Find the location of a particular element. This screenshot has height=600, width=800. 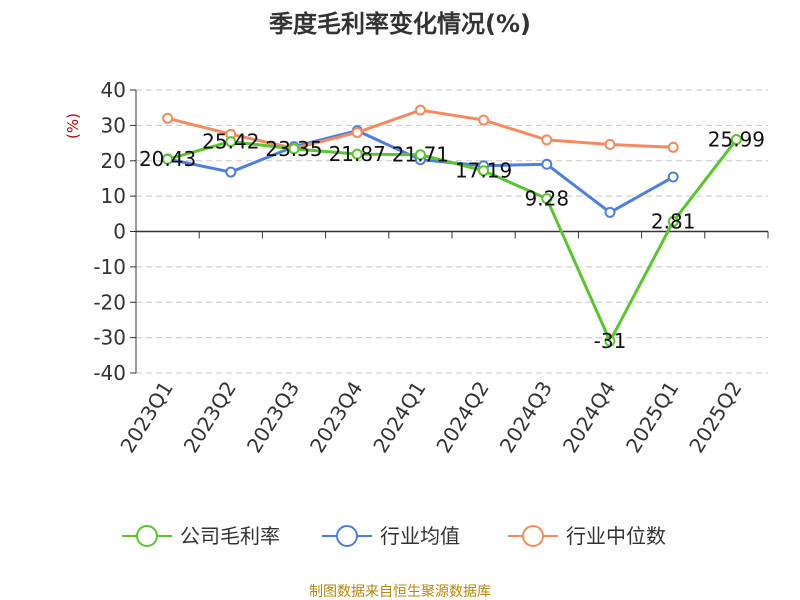

data-label: -31 is located at coordinates (610, 341).